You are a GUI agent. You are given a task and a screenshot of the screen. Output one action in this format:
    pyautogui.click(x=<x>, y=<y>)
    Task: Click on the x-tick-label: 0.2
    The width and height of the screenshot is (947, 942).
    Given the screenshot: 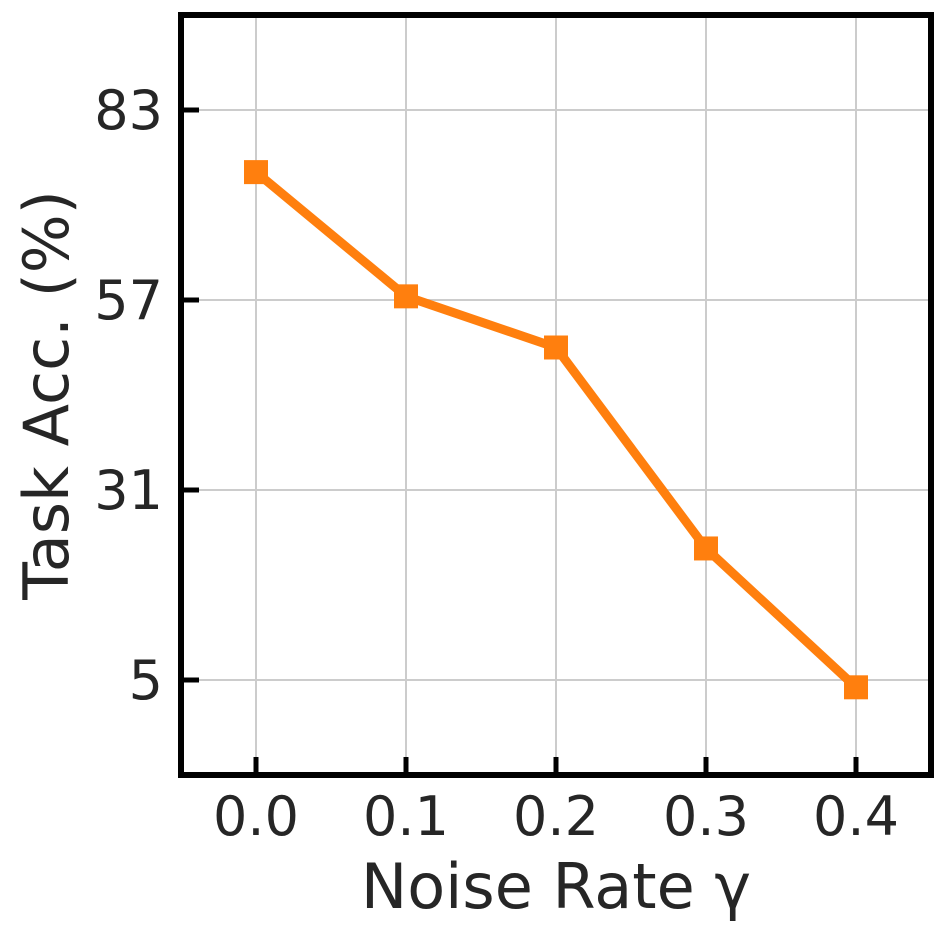 What is the action you would take?
    pyautogui.click(x=556, y=816)
    